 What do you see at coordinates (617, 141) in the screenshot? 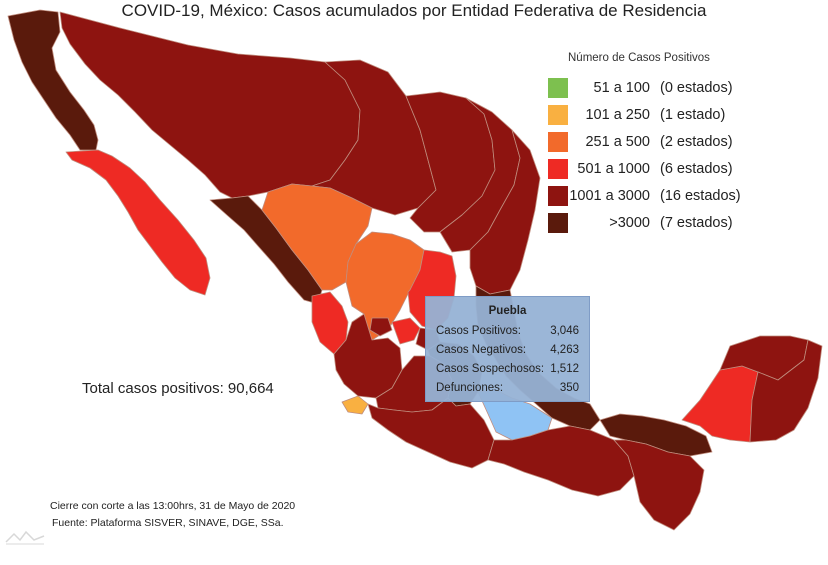
I see `legend-range: 251 a 500` at bounding box center [617, 141].